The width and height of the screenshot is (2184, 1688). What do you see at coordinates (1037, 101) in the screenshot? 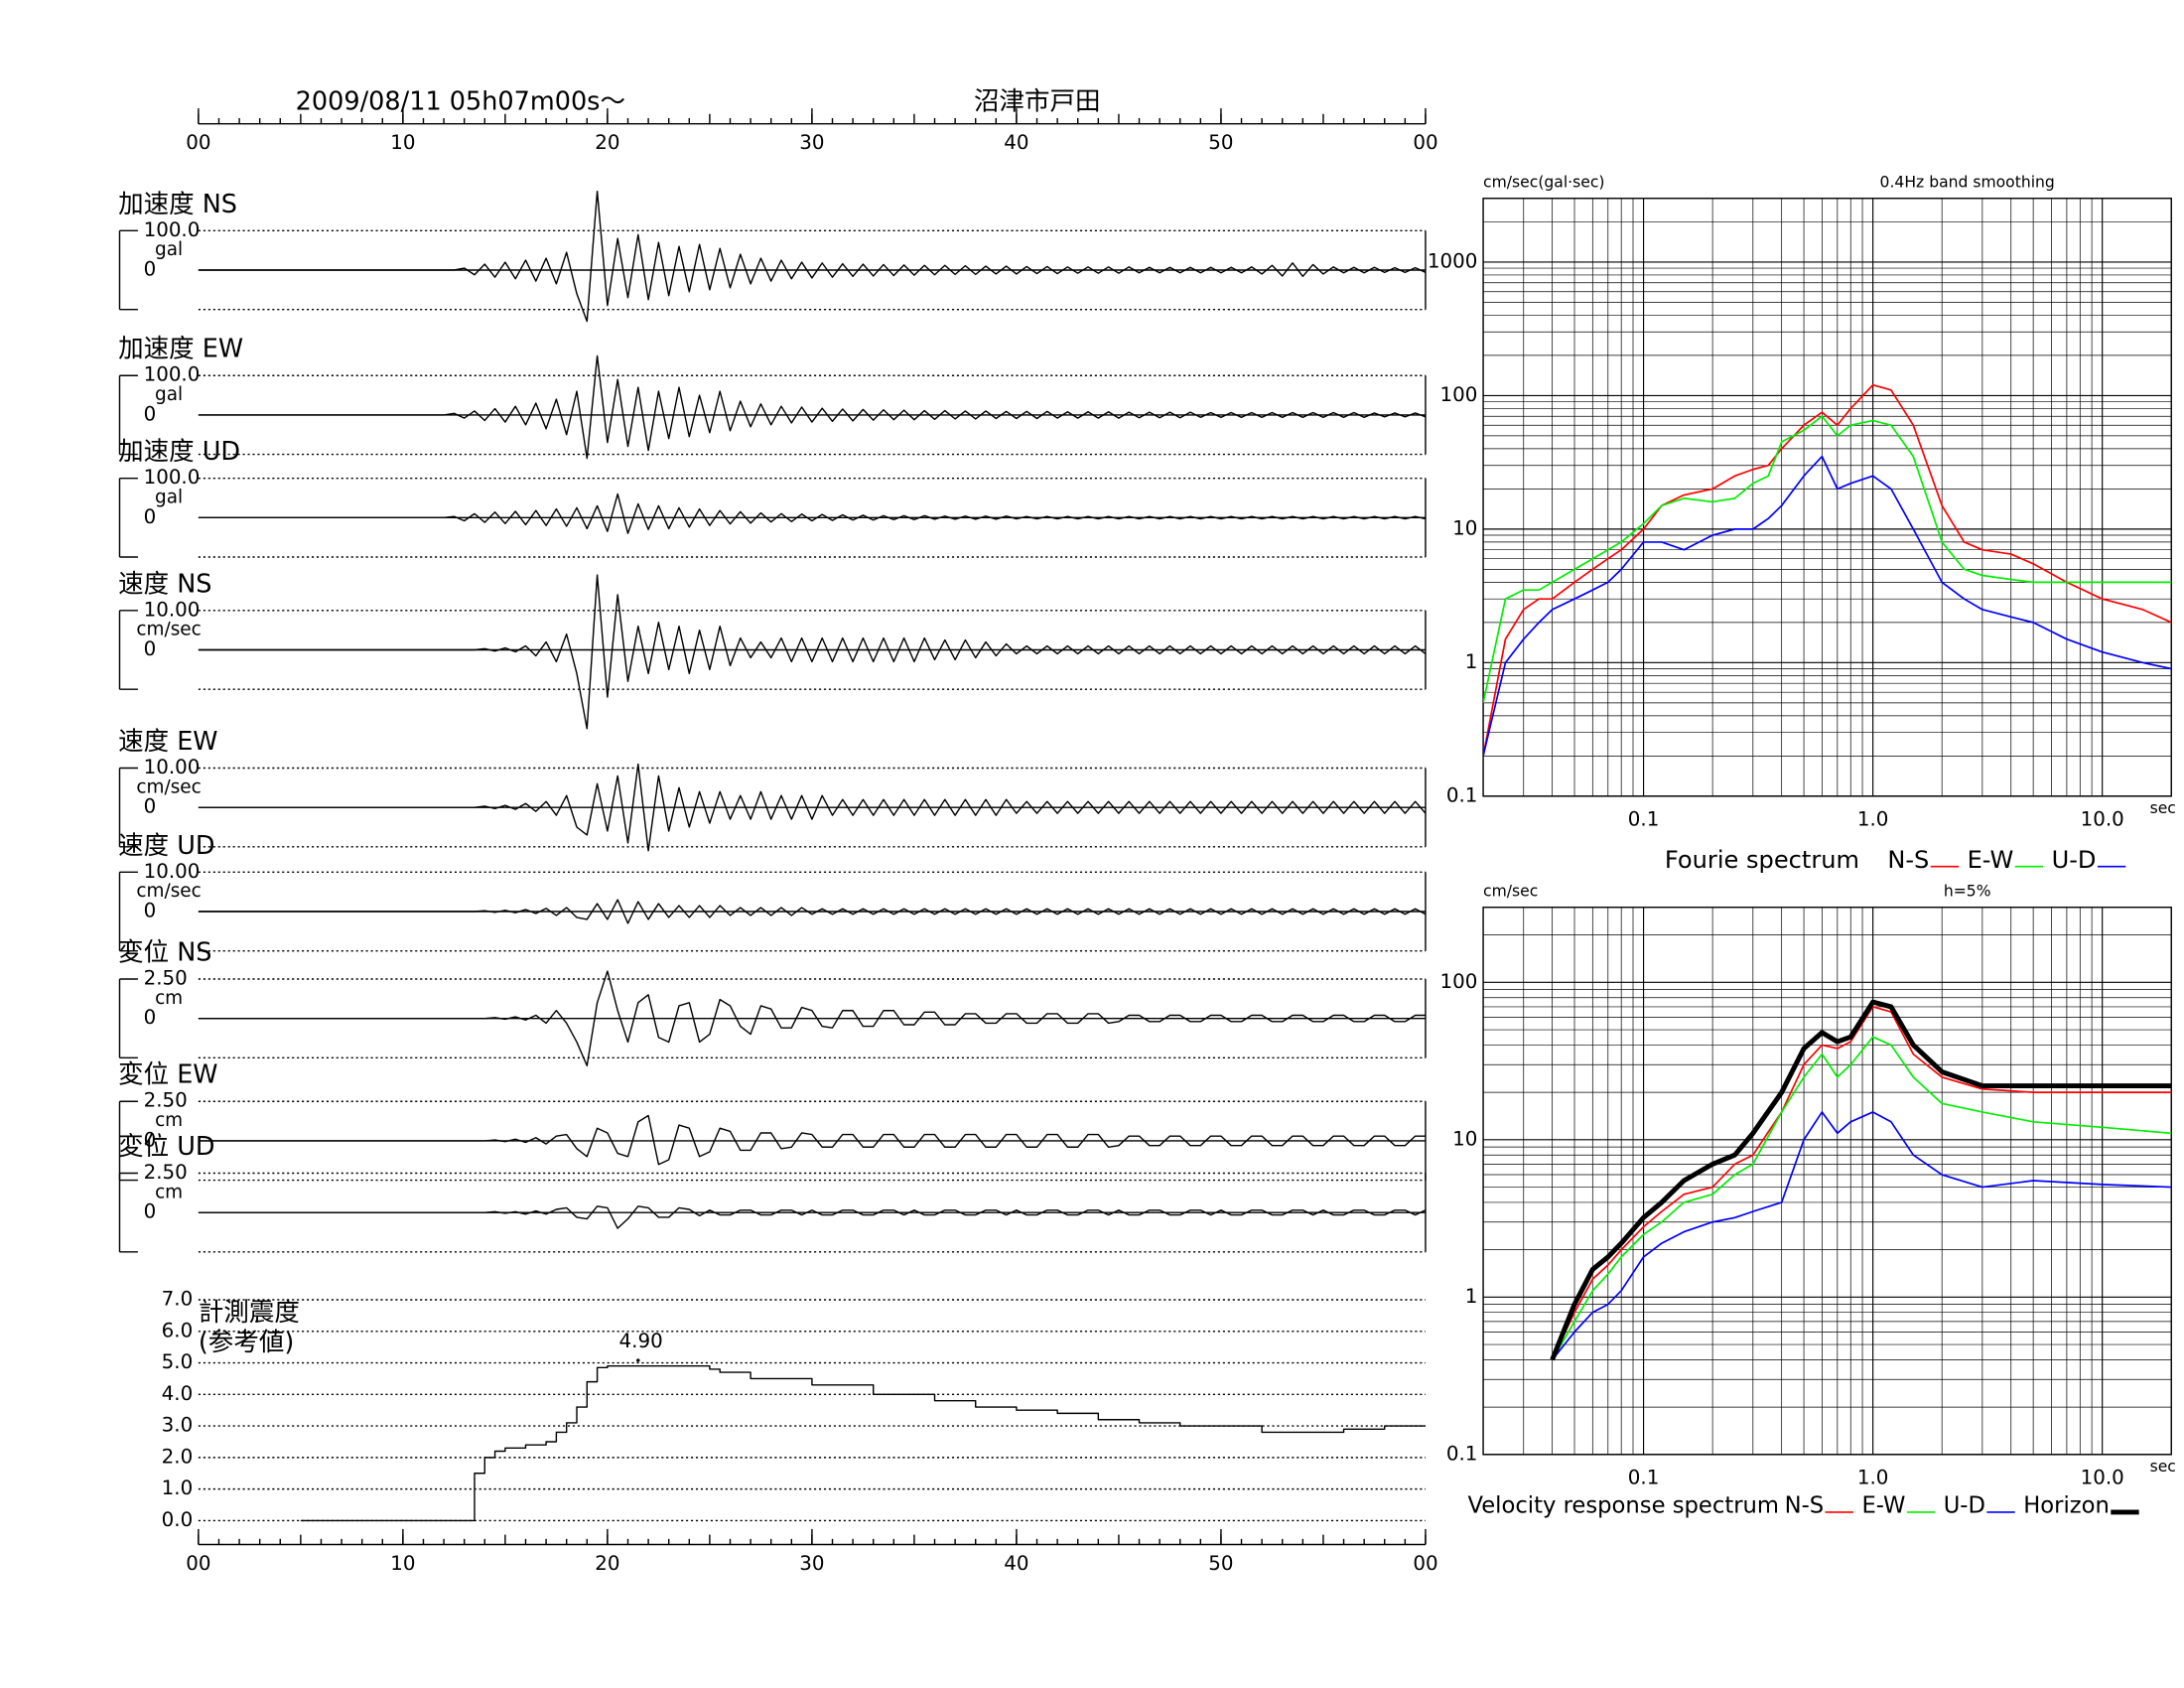
I see `station-name: 沼津市戸田` at bounding box center [1037, 101].